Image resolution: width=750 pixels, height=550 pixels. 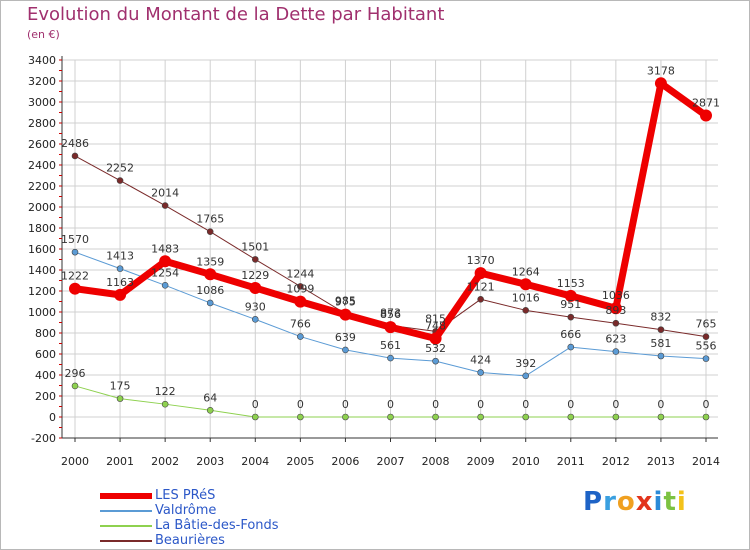 What do you see at coordinates (120, 256) in the screenshot?
I see `data-label: 1413` at bounding box center [120, 256].